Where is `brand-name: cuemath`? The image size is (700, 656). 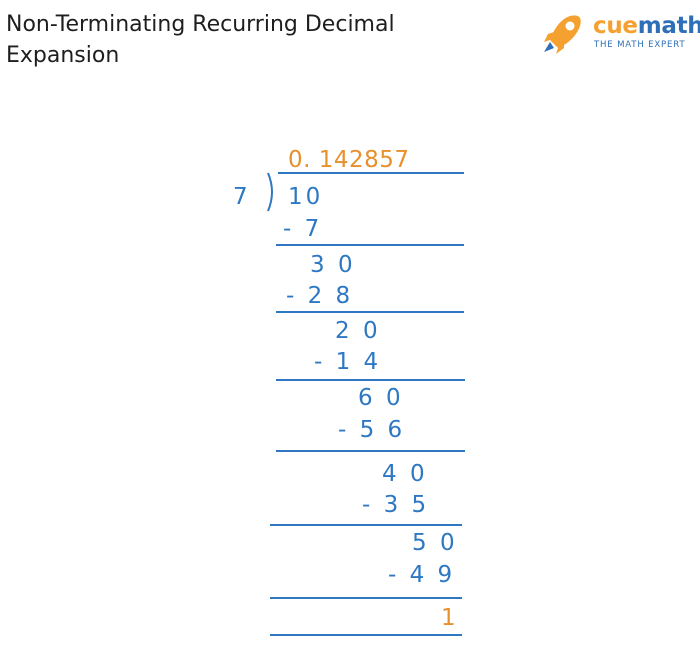 brand-name: cuemath is located at coordinates (646, 26).